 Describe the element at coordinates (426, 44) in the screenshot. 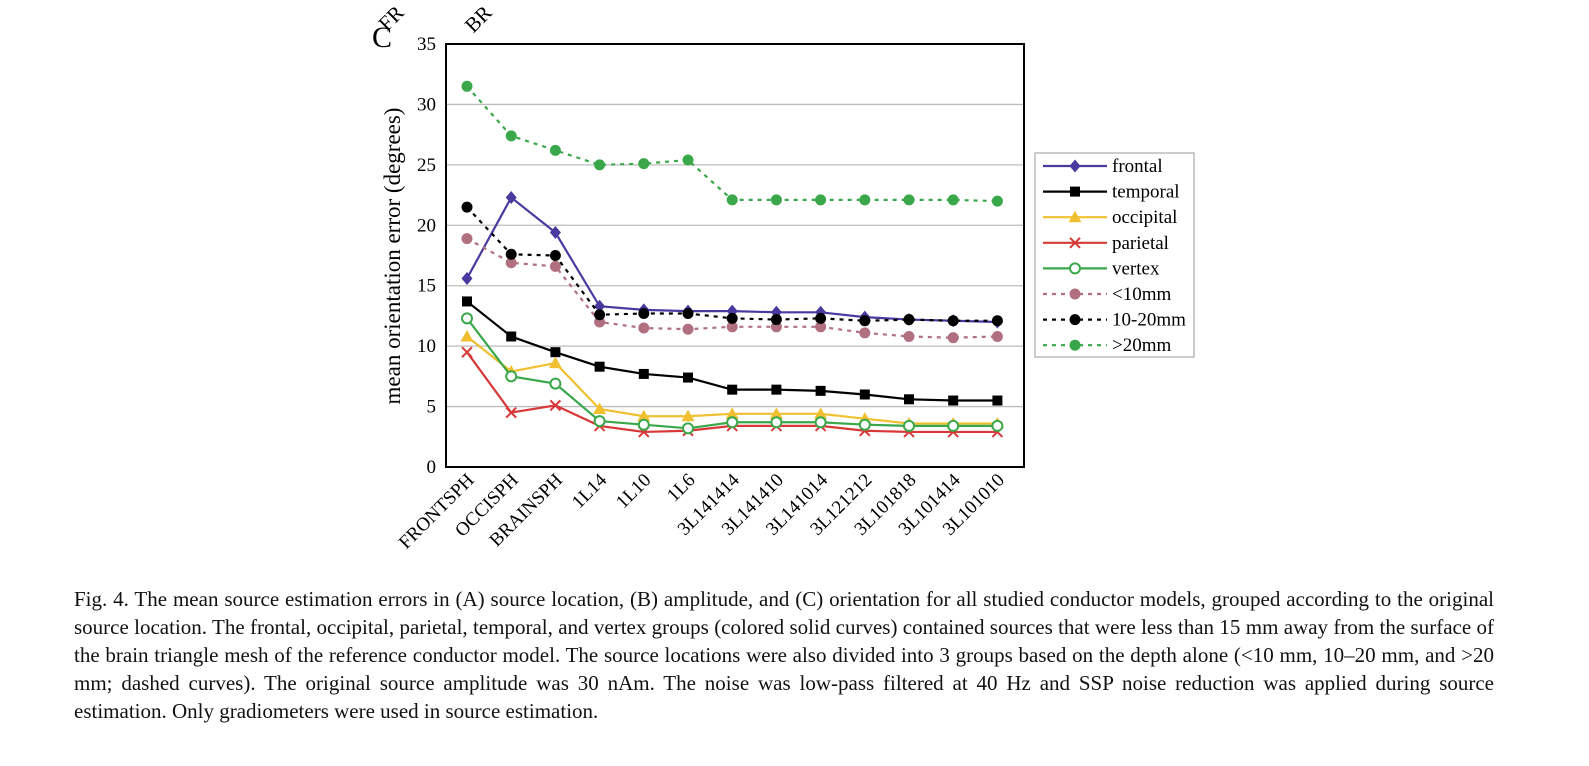

I see `y-tick-label: 35` at that location.